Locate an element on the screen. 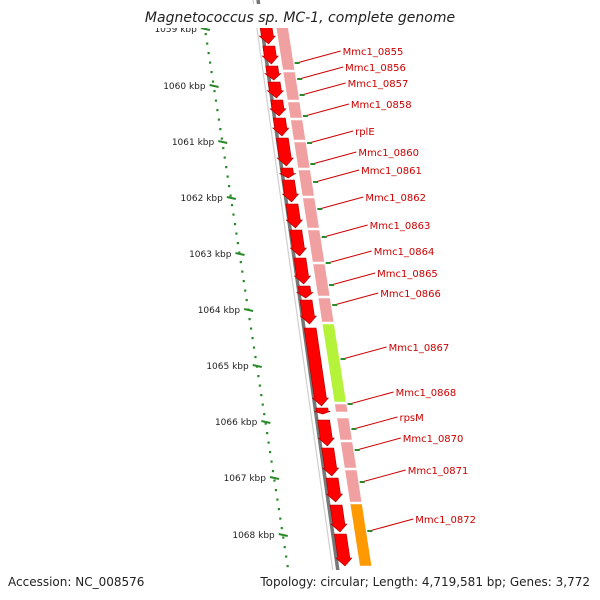 Image resolution: width=600 pixels, height=600 pixels. gene-label: Mmc1_0868 is located at coordinates (426, 393).